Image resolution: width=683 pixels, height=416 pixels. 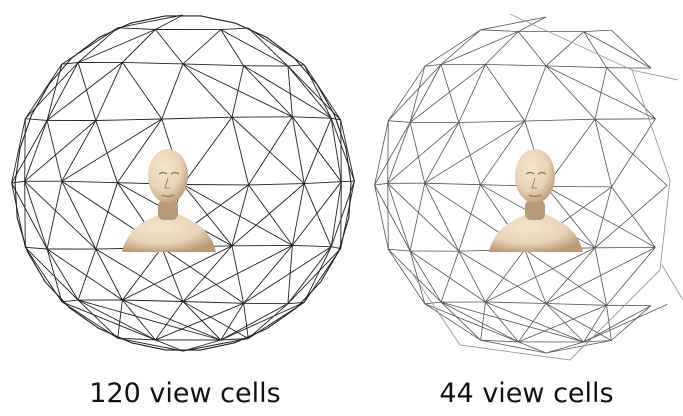 What do you see at coordinates (535, 176) in the screenshot?
I see `right-head` at bounding box center [535, 176].